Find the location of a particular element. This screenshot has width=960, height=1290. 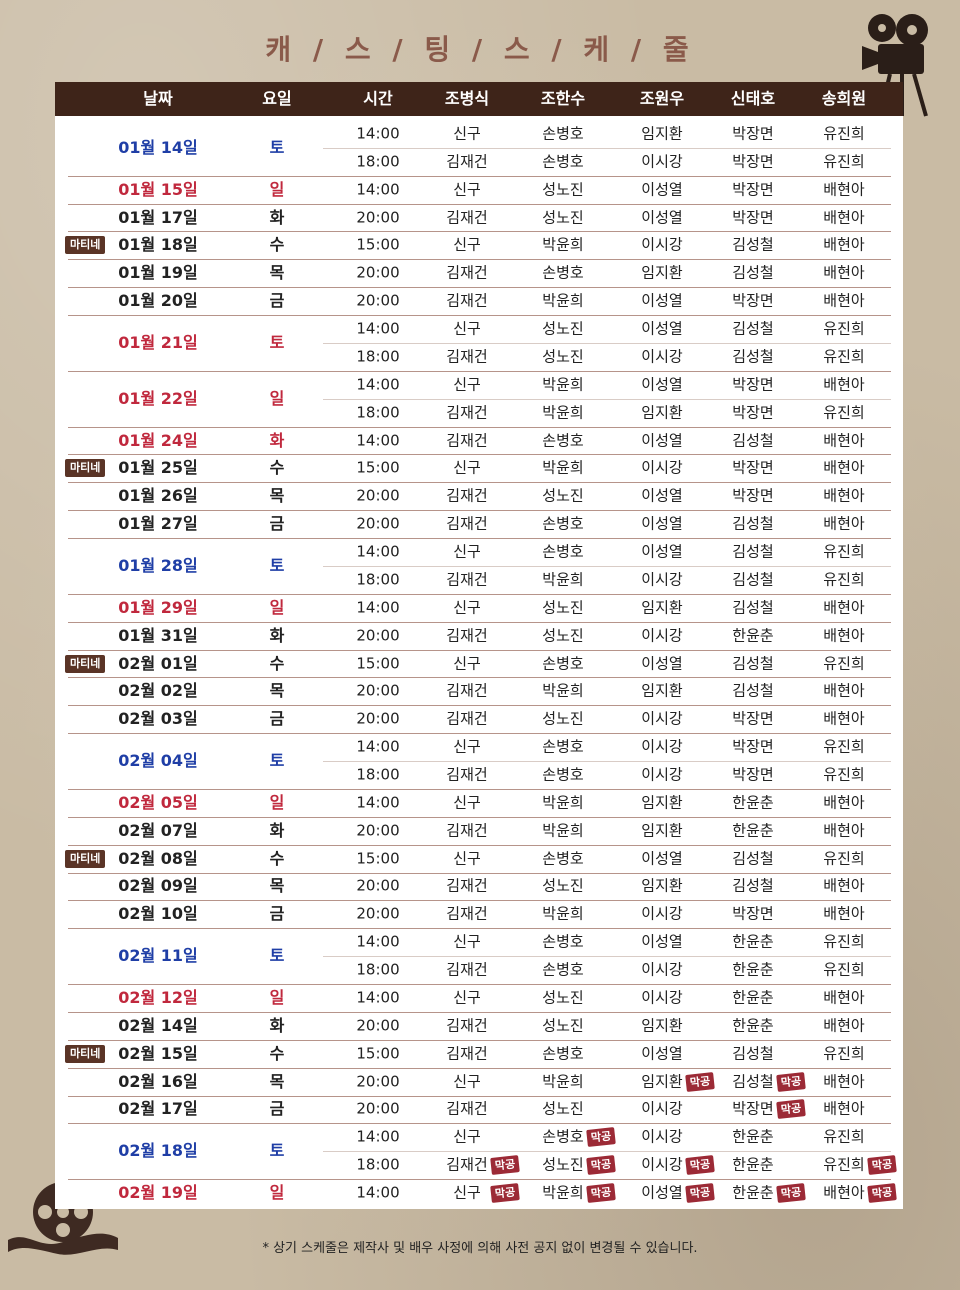

film-projector-icon is located at coordinates (895, 65).